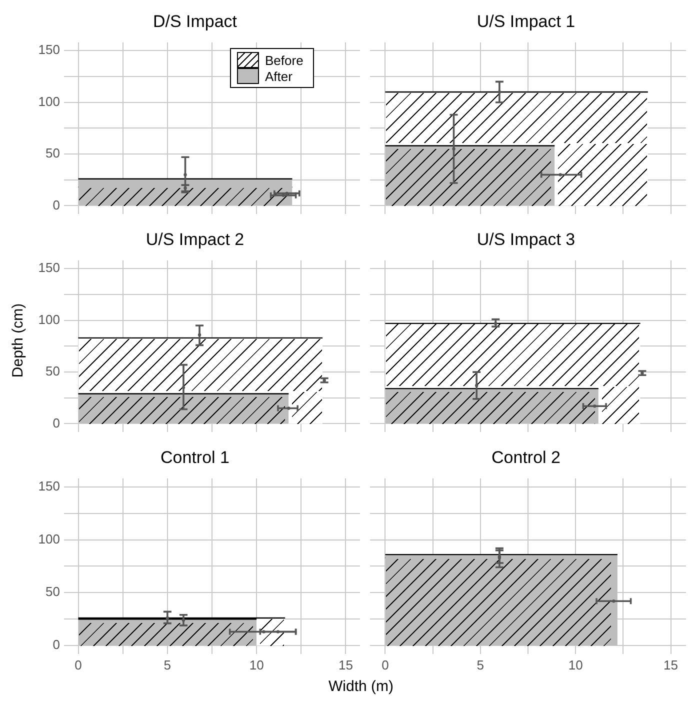  I want to click on chart-title: U/S Impact 3, so click(526, 239).